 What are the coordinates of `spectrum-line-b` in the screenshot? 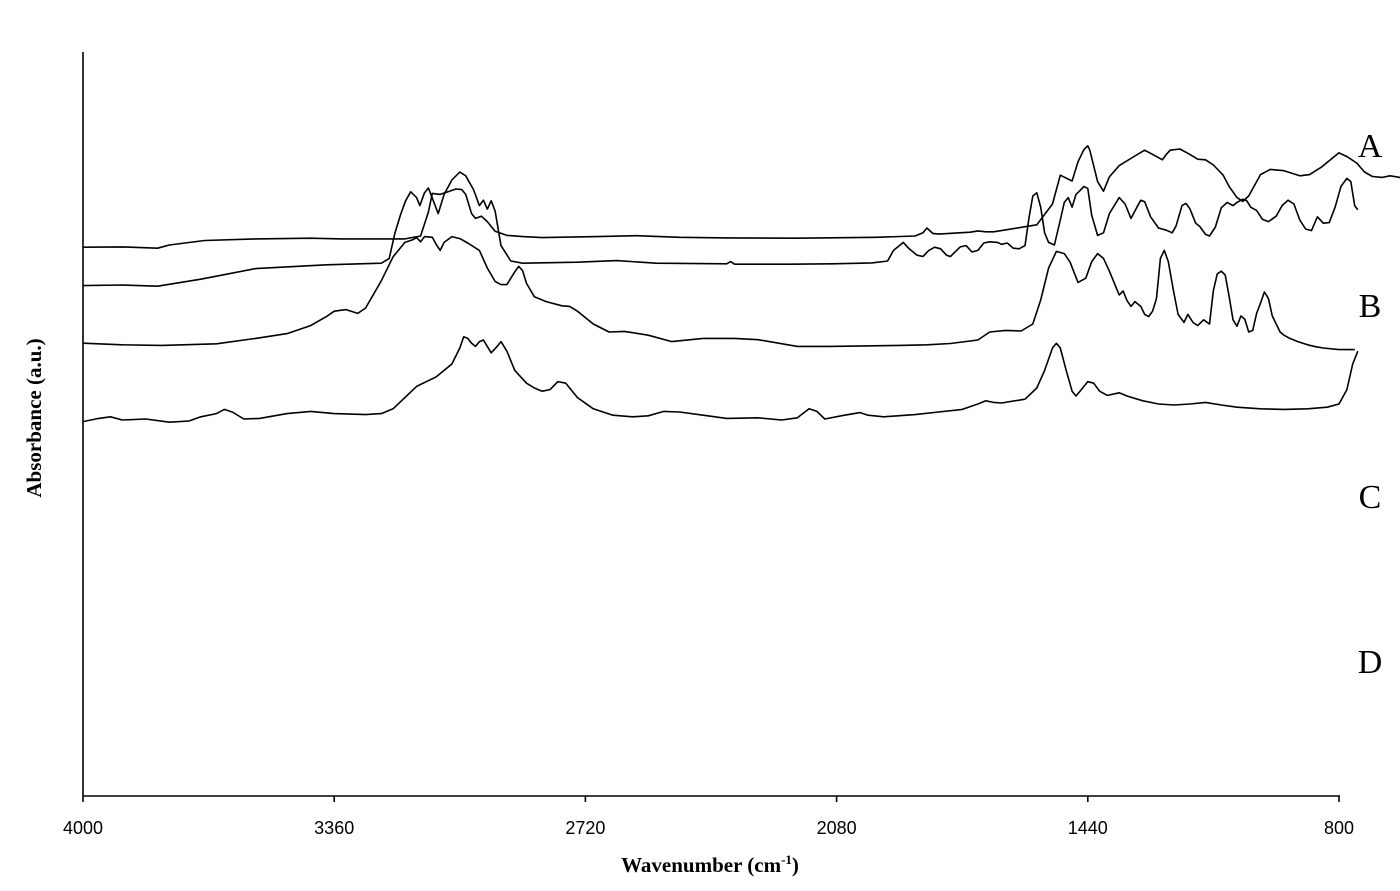 It's located at (720, 229).